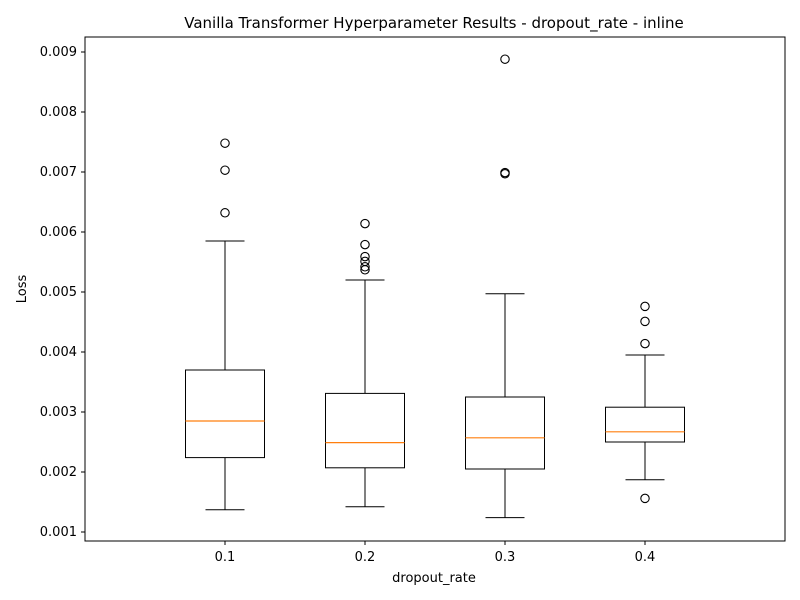  Describe the element at coordinates (435, 553) in the screenshot. I see `x-axis: 0.1 0.2 0.3 0.4` at that location.